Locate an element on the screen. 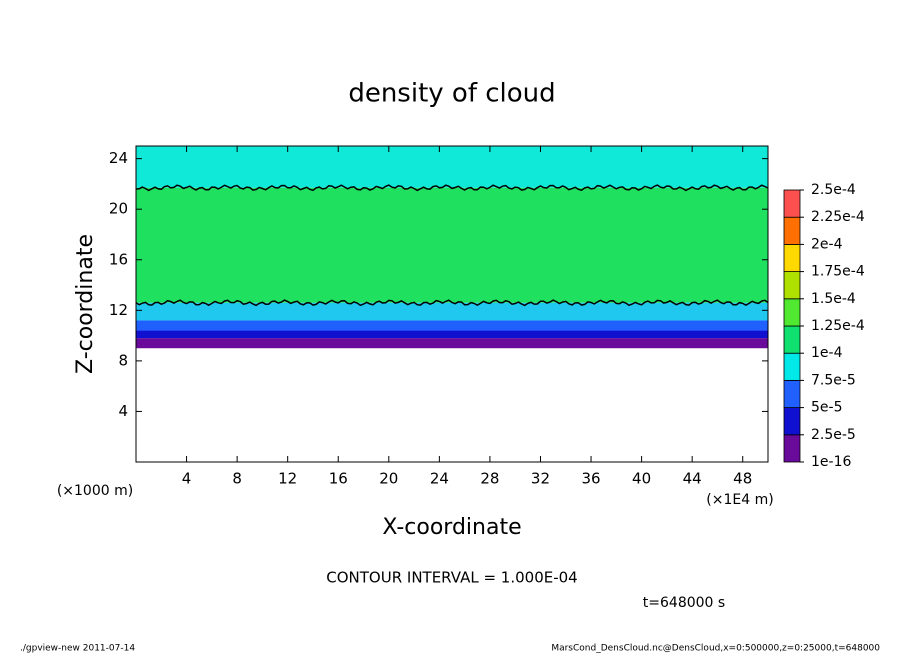 The height and width of the screenshot is (654, 904). contour-interval: CONTOUR INTERVAL = 1.000E-04 is located at coordinates (451, 578).